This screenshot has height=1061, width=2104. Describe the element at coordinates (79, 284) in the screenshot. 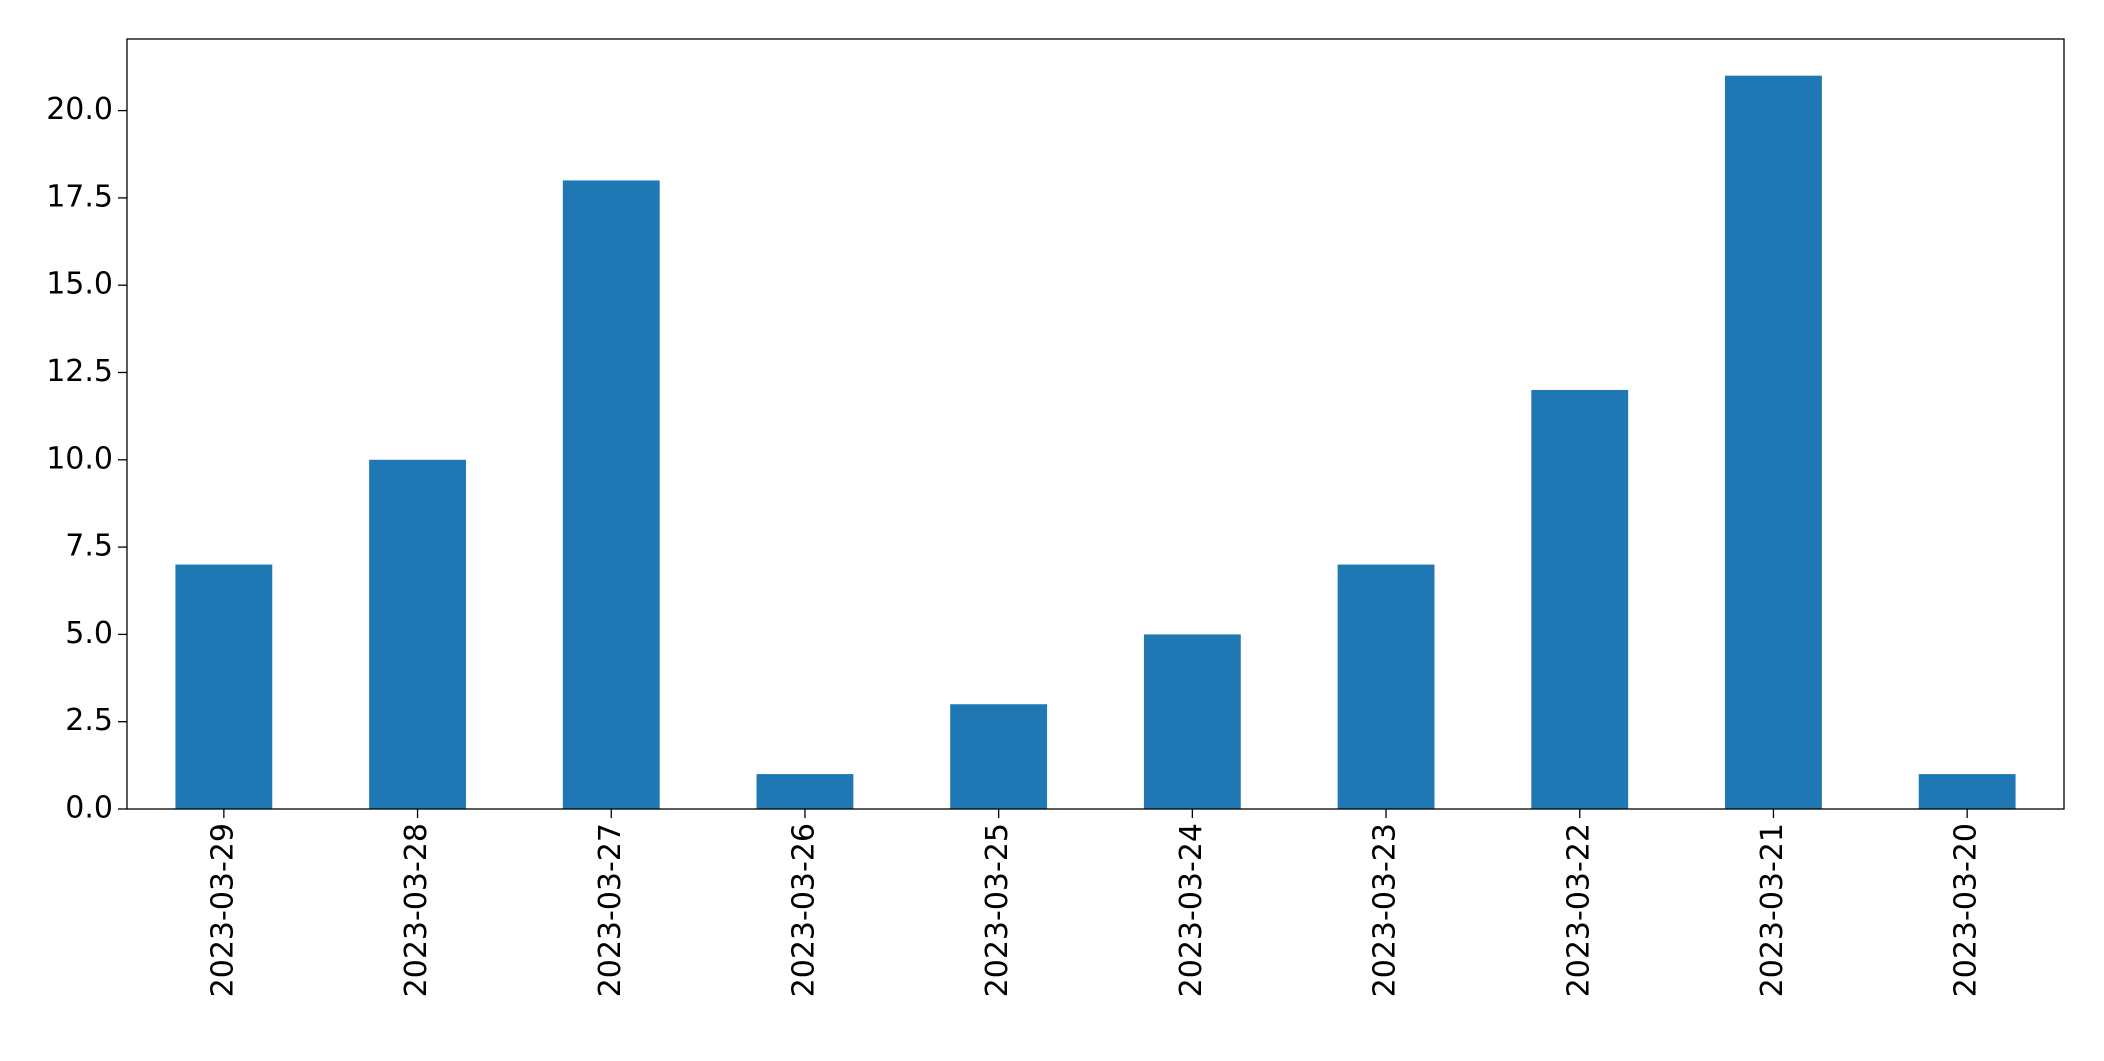

I see `y-tick-label: 15.0` at that location.